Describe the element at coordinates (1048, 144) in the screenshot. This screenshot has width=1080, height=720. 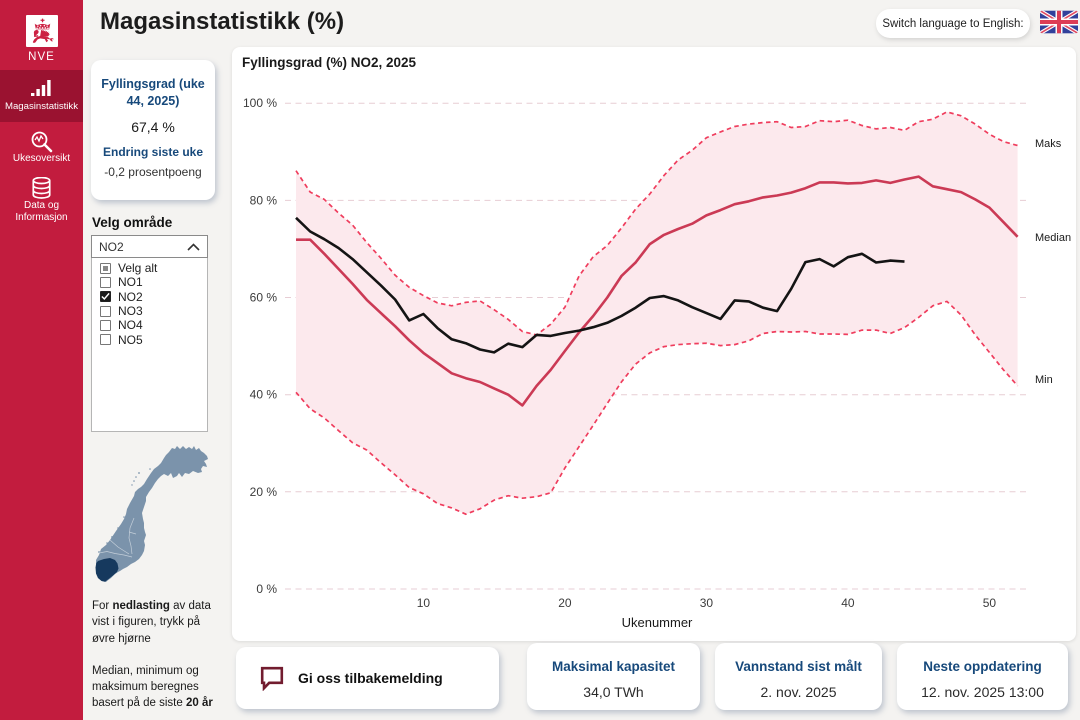
I see `svg-text: Maks` at that location.